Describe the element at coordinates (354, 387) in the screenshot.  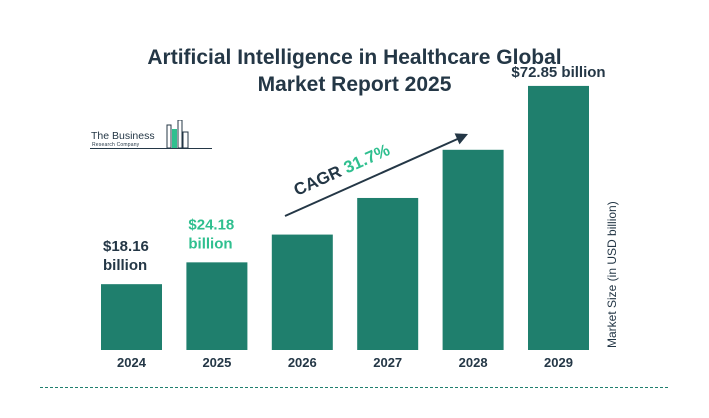
I see `footer-divider` at that location.